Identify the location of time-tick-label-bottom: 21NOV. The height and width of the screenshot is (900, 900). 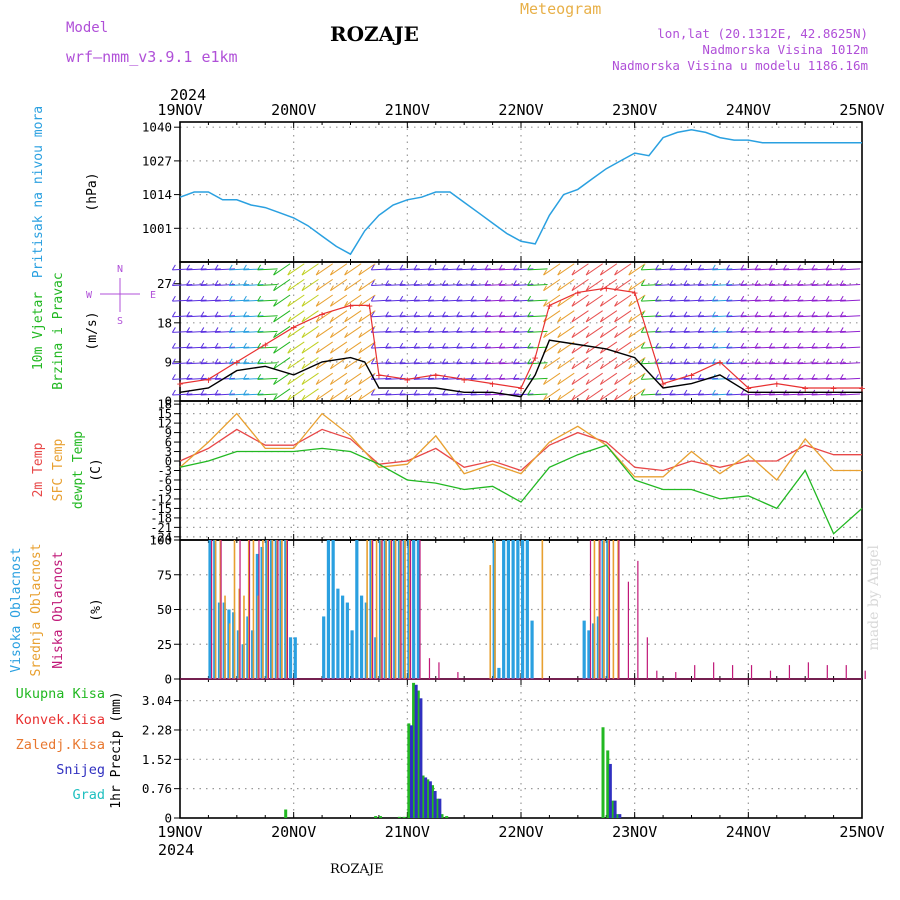
(407, 832).